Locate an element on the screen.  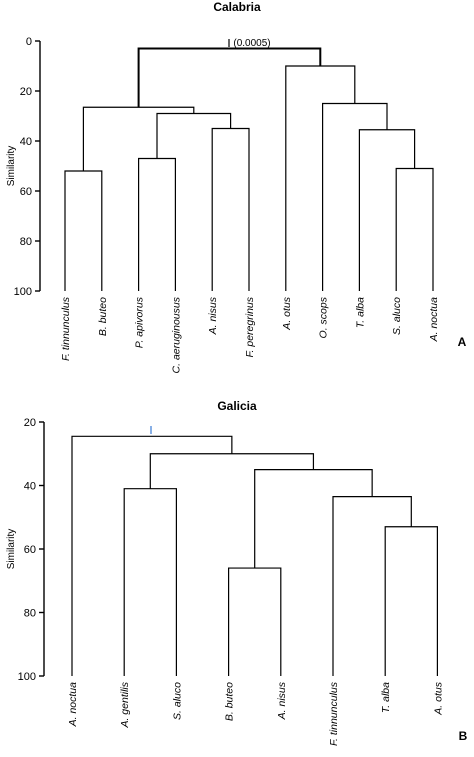
chart-title: Calabria is located at coordinates (237, 7).